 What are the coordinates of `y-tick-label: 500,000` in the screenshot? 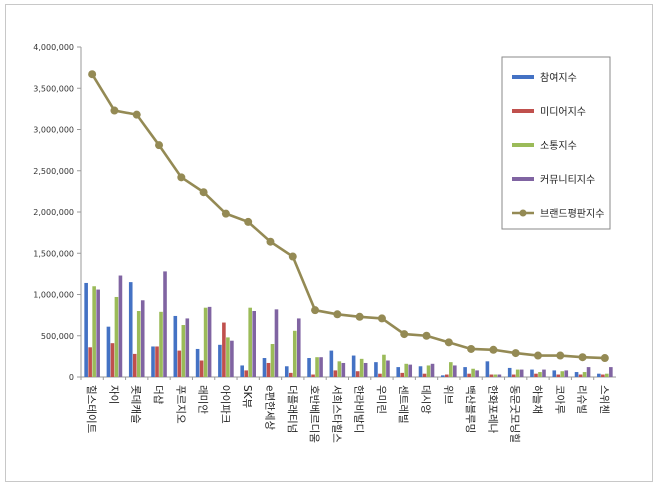 It's located at (57, 336).